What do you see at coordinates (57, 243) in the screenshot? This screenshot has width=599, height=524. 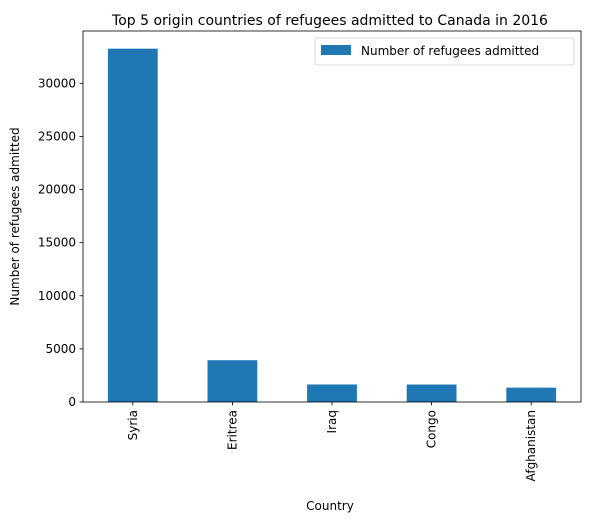 I see `y-tick-label: 15000` at bounding box center [57, 243].